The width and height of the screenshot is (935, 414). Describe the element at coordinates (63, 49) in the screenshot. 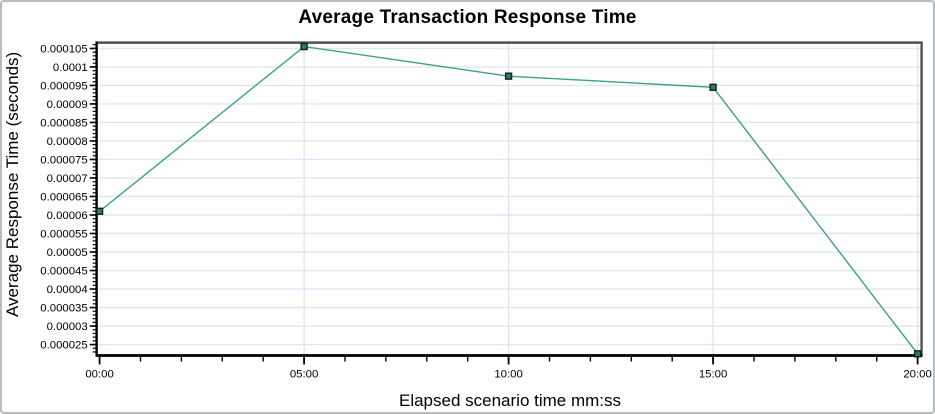

I see `y-tick-label: 0.000105` at that location.